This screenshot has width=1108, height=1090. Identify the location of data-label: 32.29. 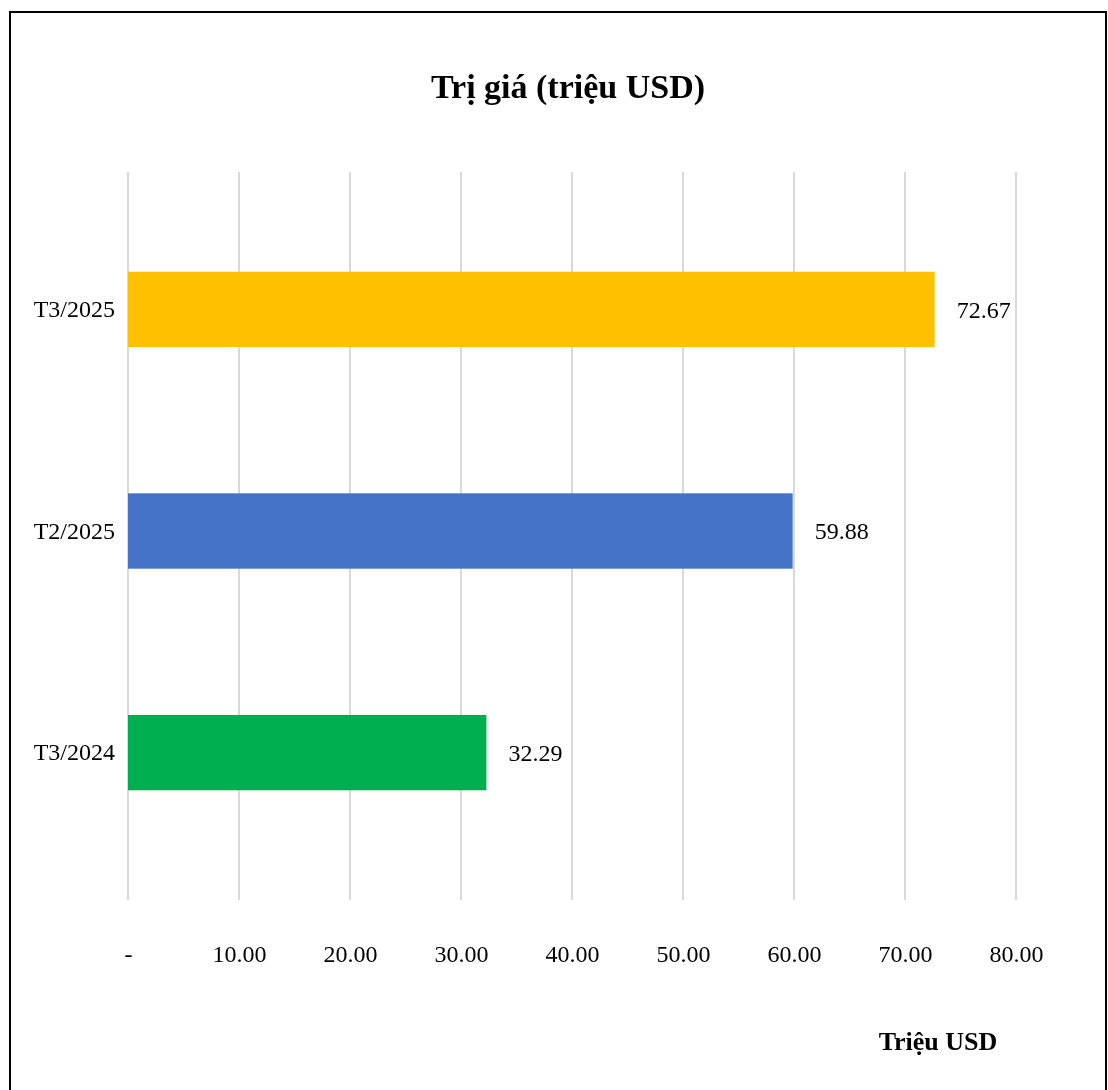
(535, 753).